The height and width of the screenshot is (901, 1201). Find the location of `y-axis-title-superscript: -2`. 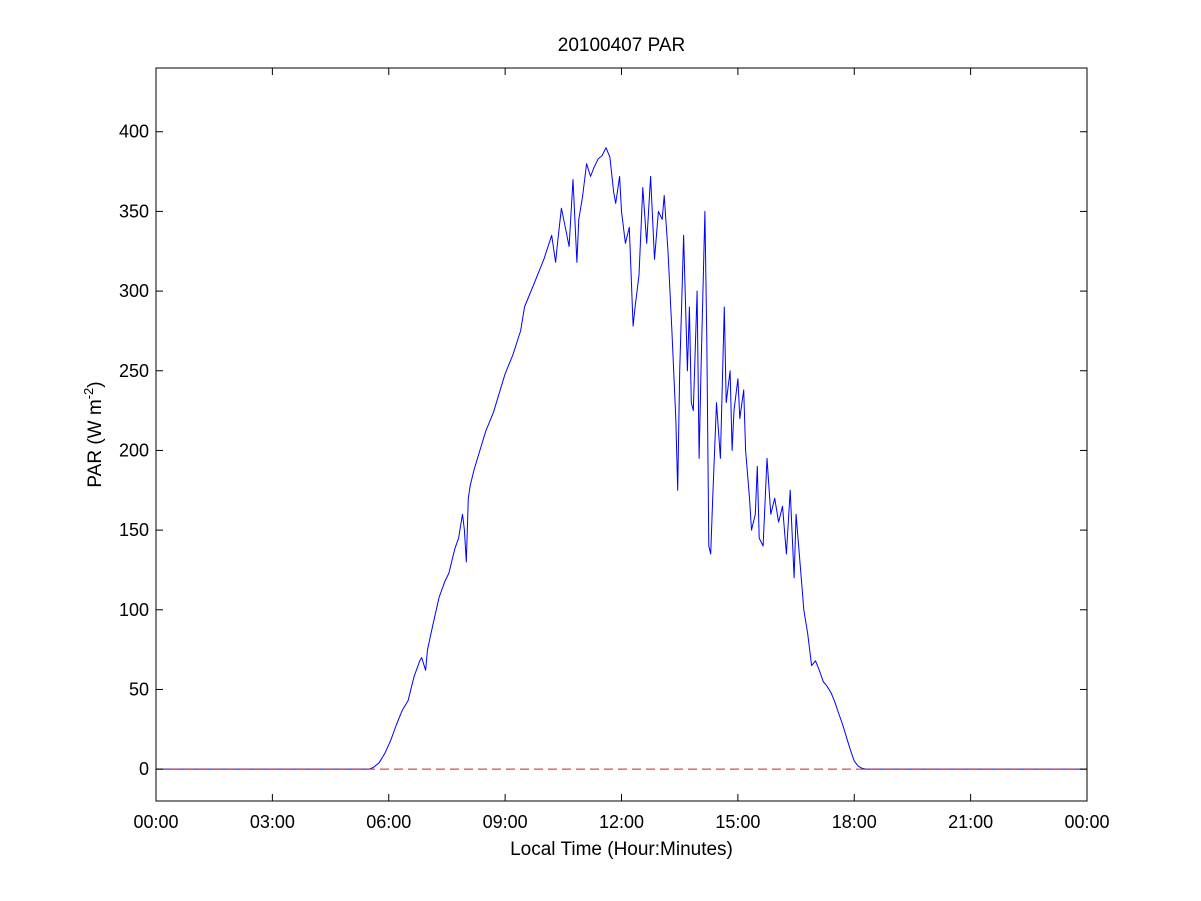

y-axis-title-superscript: -2 is located at coordinates (88, 394).